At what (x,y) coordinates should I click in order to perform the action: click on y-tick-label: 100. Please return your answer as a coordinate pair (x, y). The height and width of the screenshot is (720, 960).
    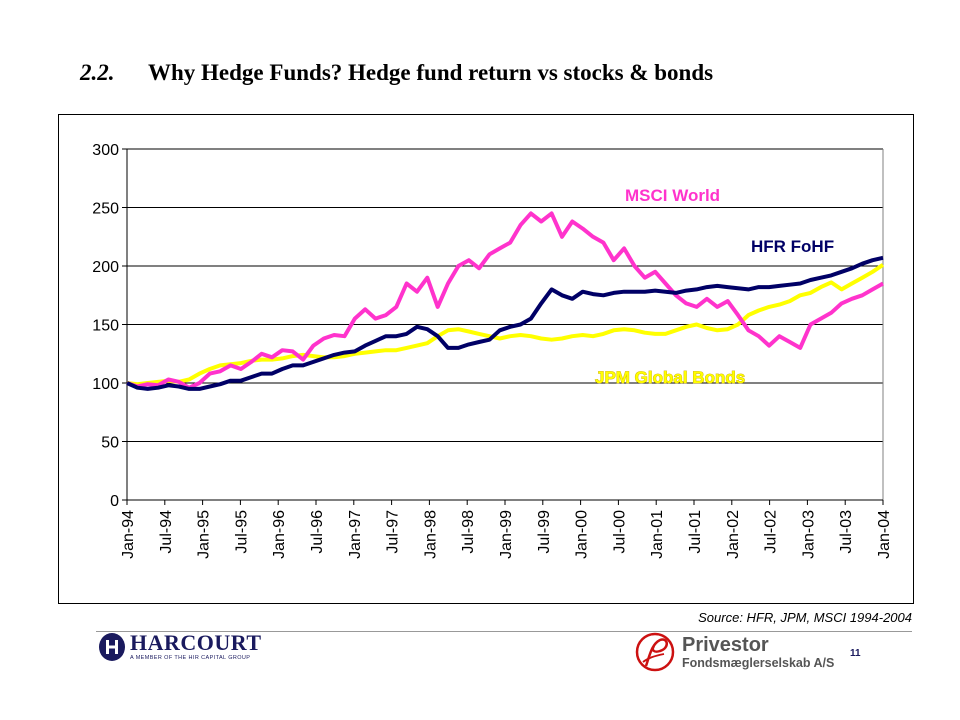
    Looking at the image, I should click on (105, 384).